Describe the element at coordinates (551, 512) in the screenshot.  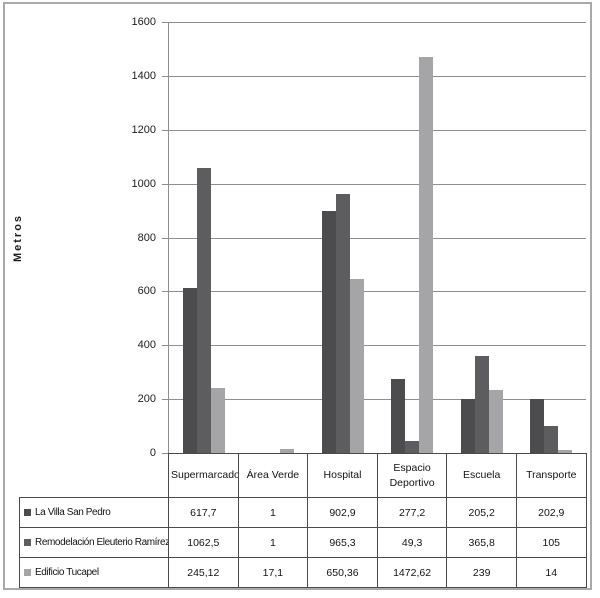
I see `value-cell-s1-c6: 202,9` at that location.